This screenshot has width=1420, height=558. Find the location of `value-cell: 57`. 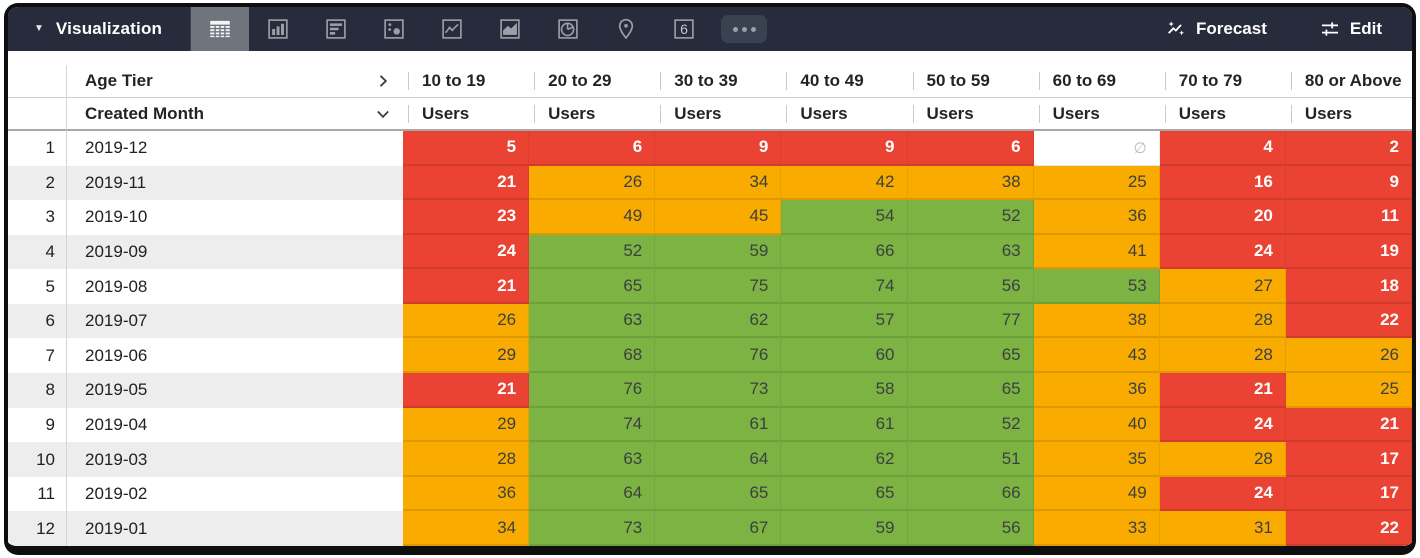

value-cell: 57 is located at coordinates (844, 321).